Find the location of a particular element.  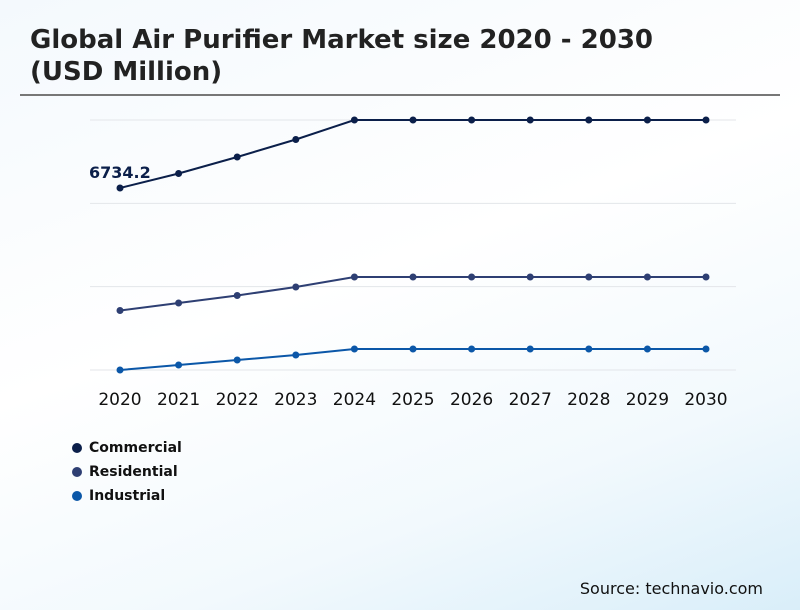

series-line-residential is located at coordinates (412, 294).